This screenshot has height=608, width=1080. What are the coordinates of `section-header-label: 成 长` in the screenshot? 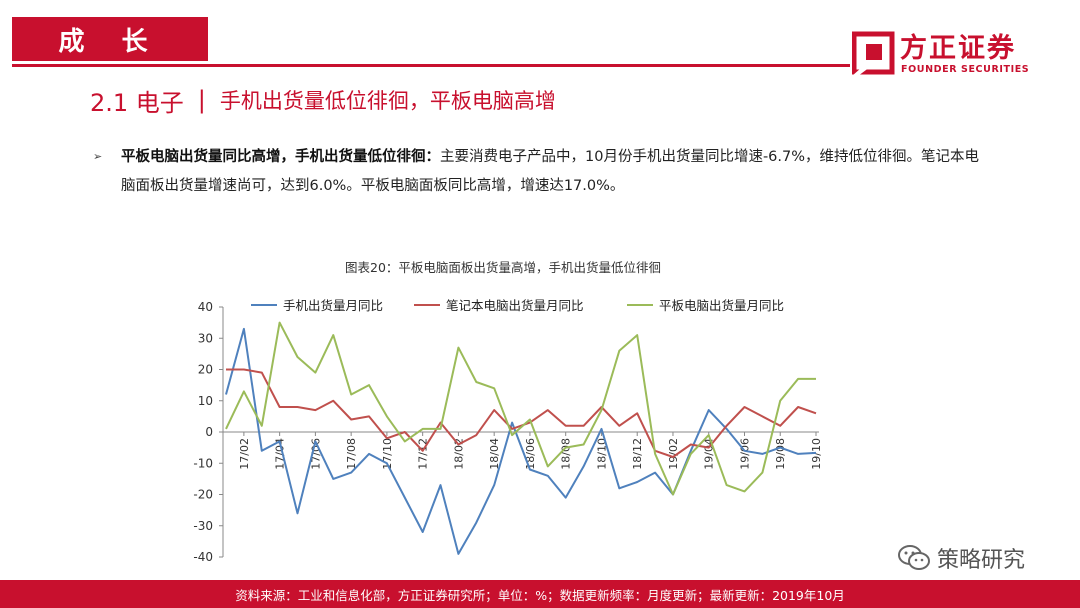 It's located at (110, 41).